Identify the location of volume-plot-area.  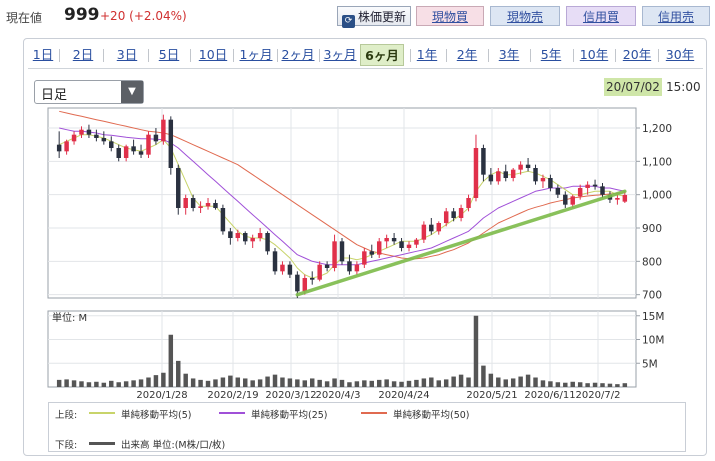
(342, 349).